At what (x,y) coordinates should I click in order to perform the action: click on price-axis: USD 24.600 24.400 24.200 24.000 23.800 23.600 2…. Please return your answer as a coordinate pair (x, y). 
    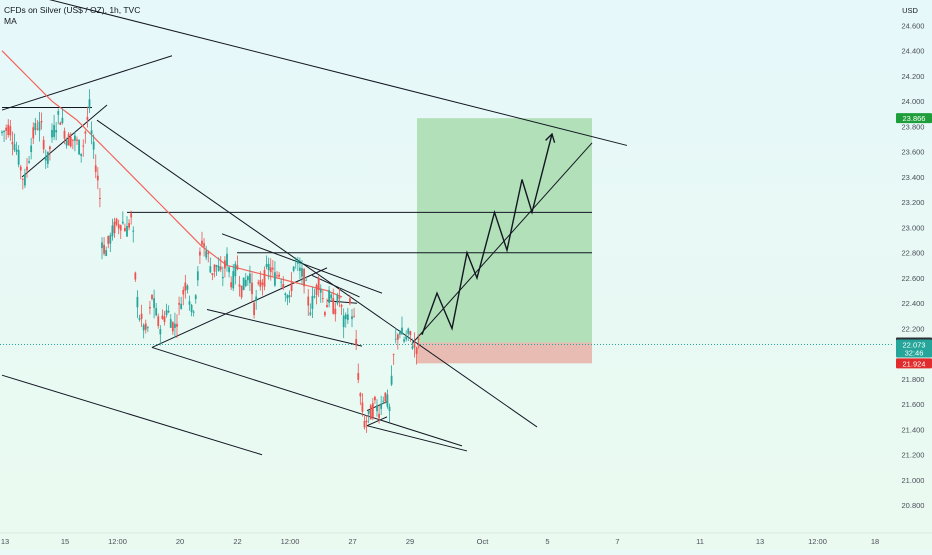
    Looking at the image, I should click on (914, 258).